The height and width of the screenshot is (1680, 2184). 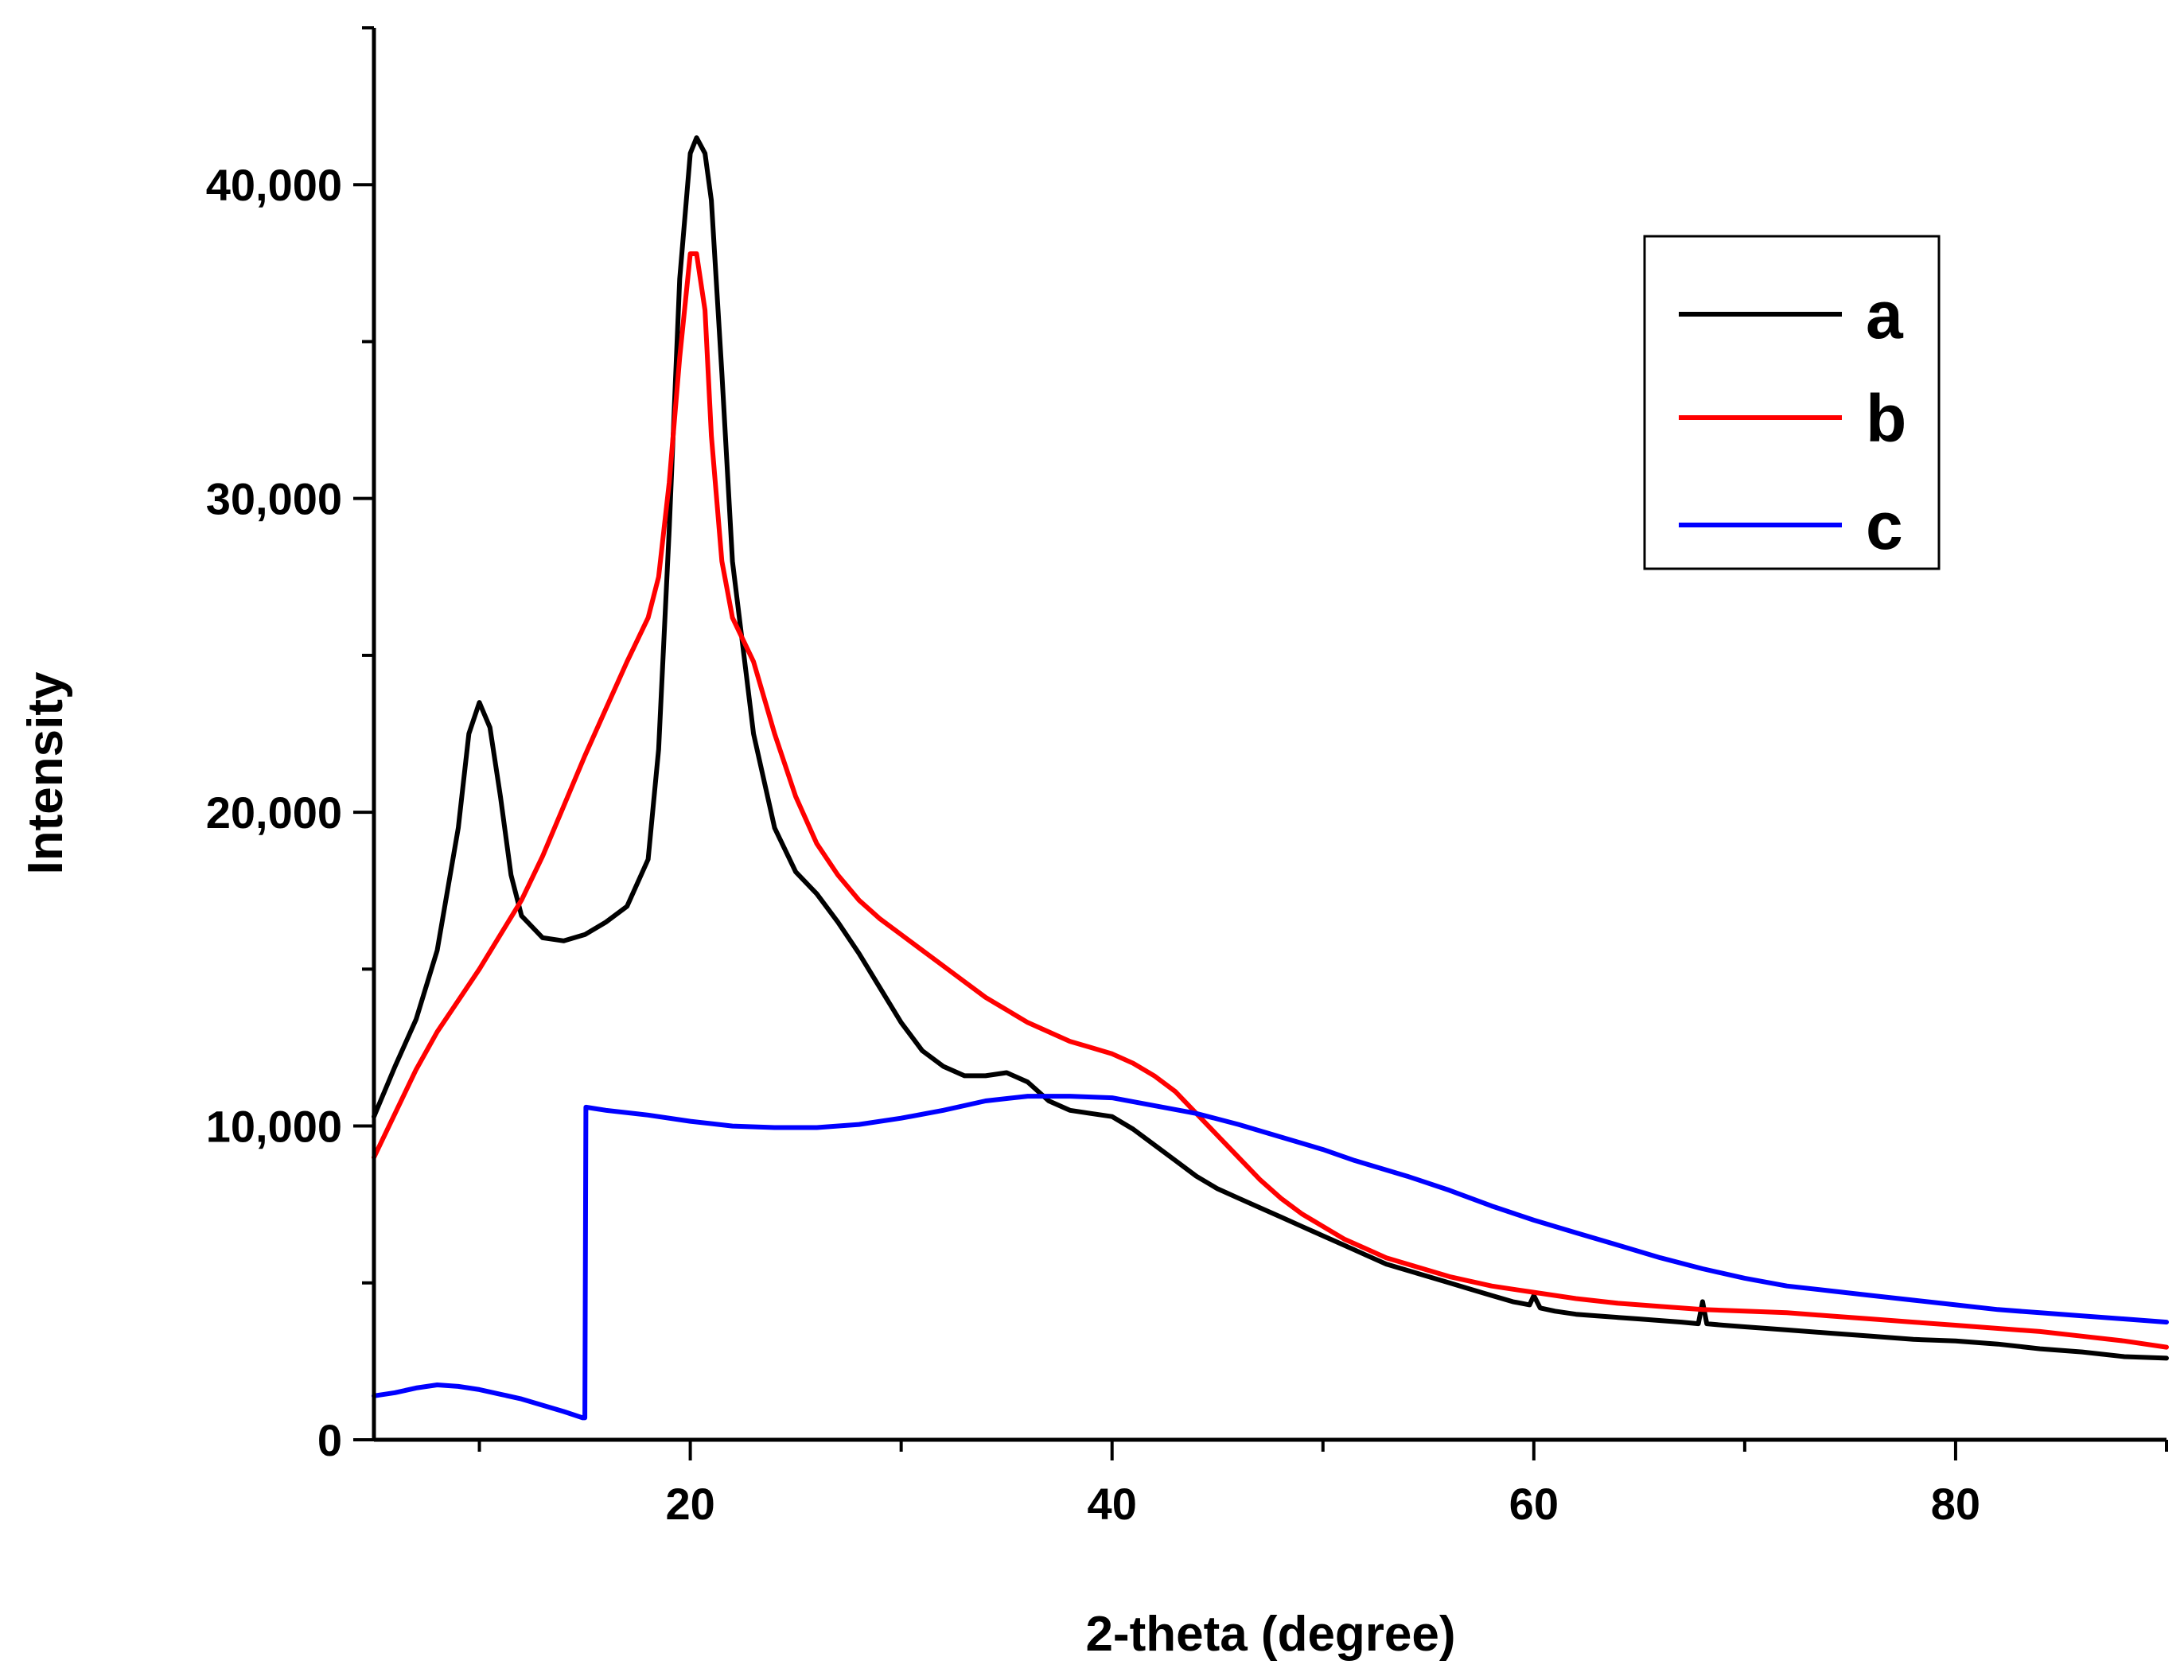 I want to click on x-tick-label: 20, so click(x=689, y=1504).